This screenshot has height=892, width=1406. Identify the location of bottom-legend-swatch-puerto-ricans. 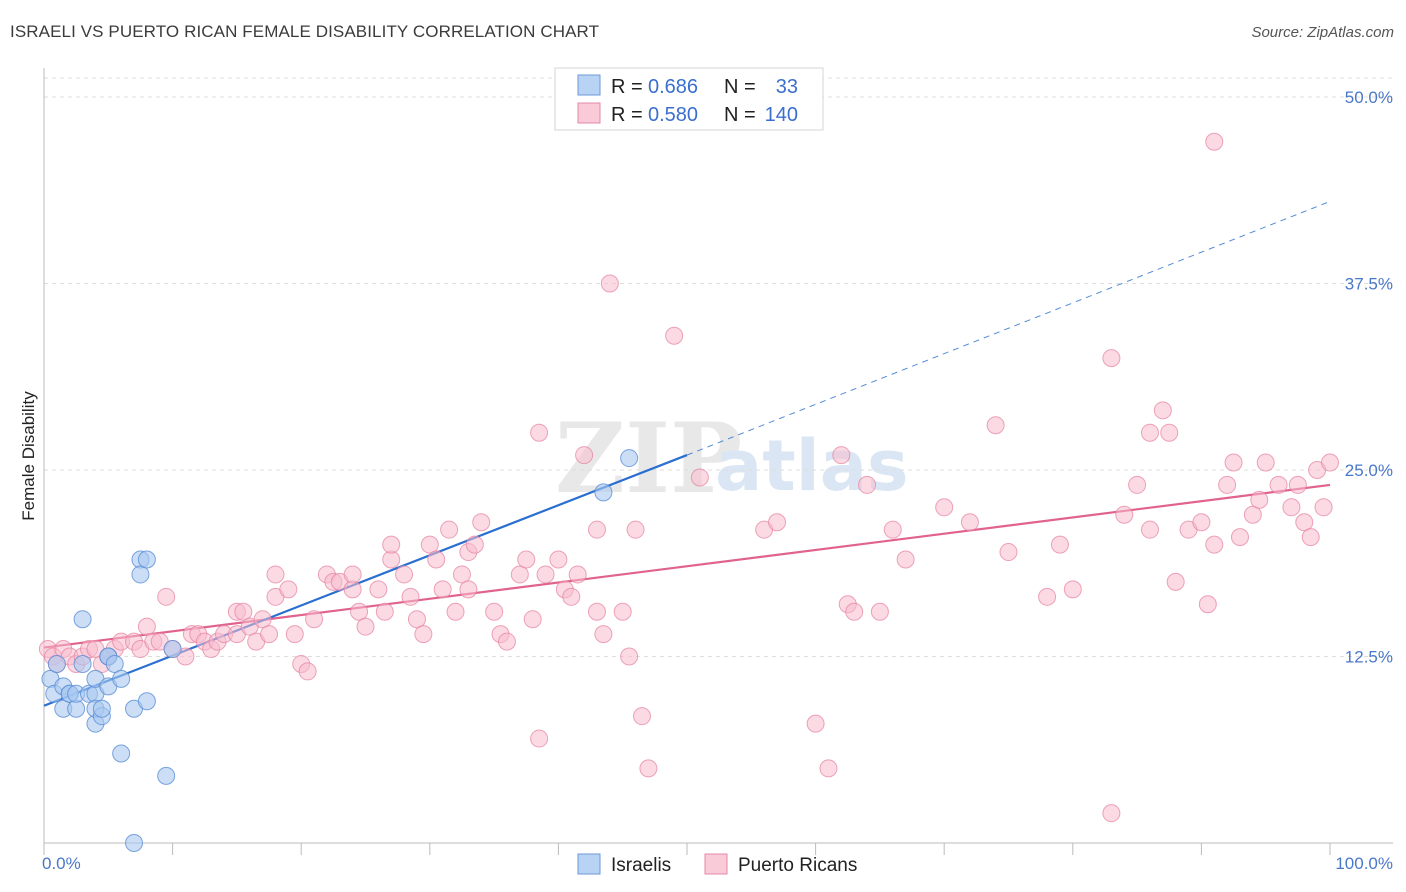
(716, 864).